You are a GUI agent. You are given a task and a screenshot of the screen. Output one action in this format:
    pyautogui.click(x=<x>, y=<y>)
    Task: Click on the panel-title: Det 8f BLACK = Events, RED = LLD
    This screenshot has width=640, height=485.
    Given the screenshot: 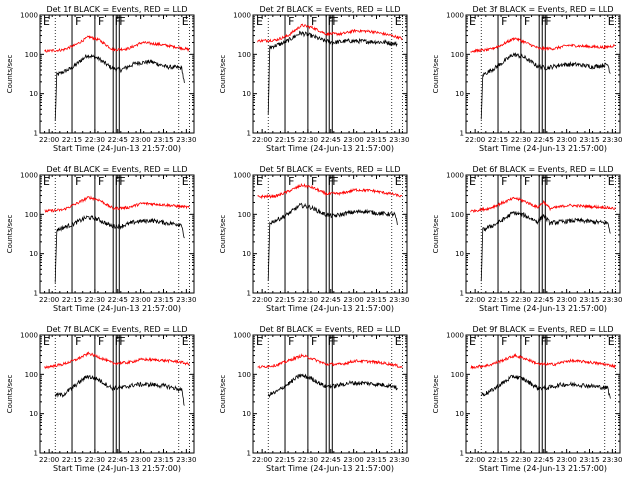 What is the action you would take?
    pyautogui.click(x=329, y=329)
    